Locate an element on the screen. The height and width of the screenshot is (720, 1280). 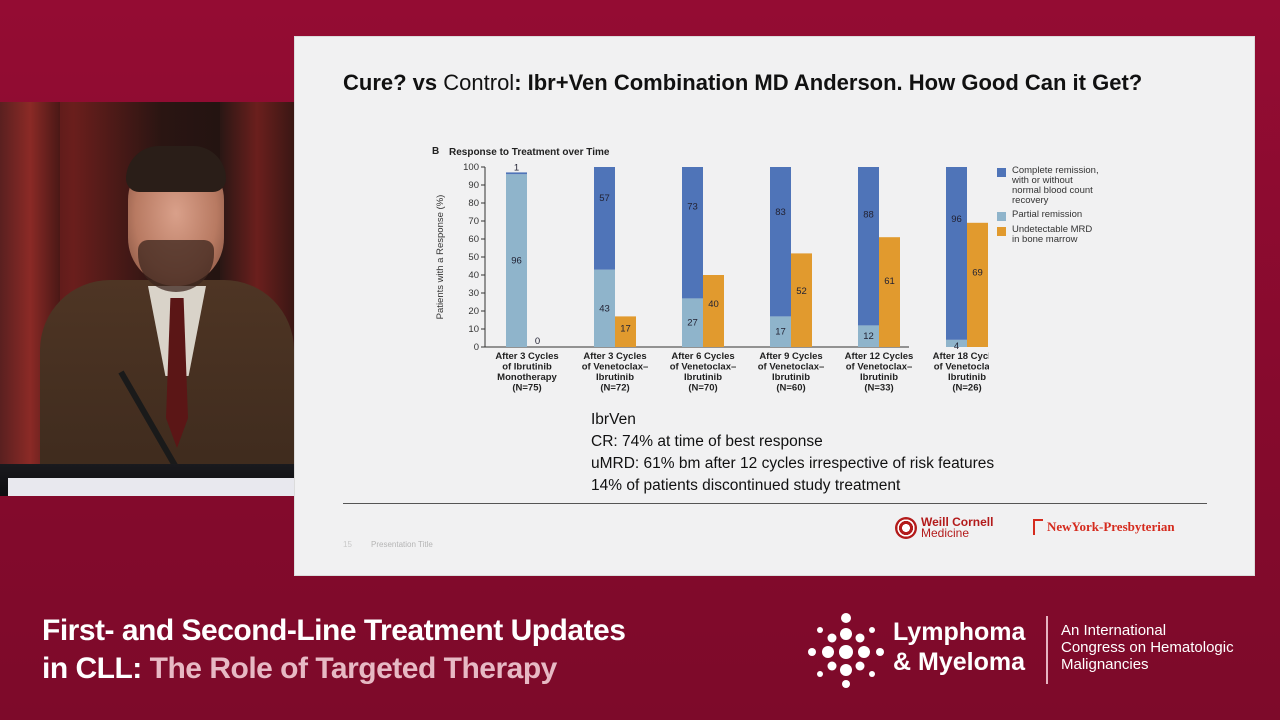
y-tick-label: 50 is located at coordinates (473, 257).